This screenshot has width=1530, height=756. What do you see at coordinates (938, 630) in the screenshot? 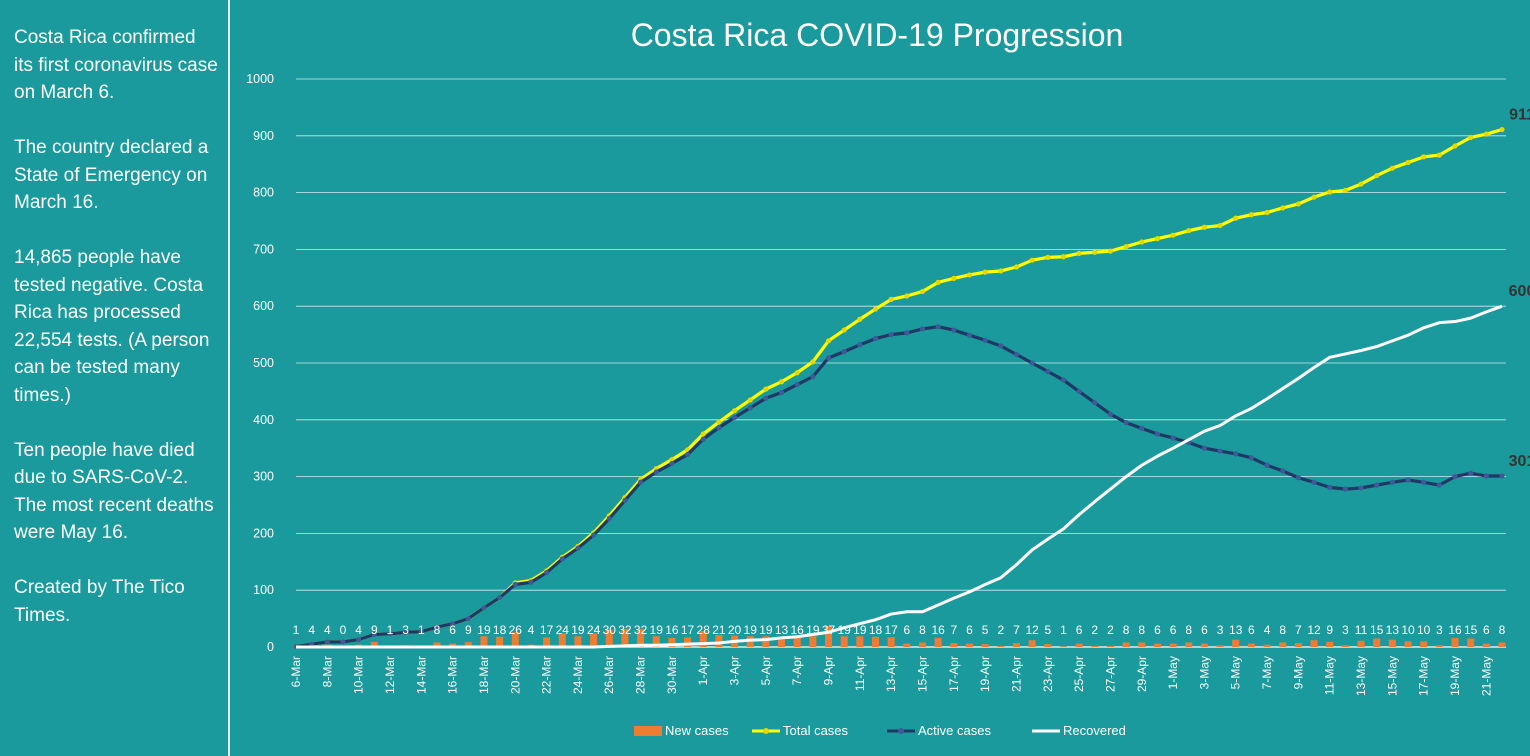
I see `bar-value-label: 16` at bounding box center [938, 630].